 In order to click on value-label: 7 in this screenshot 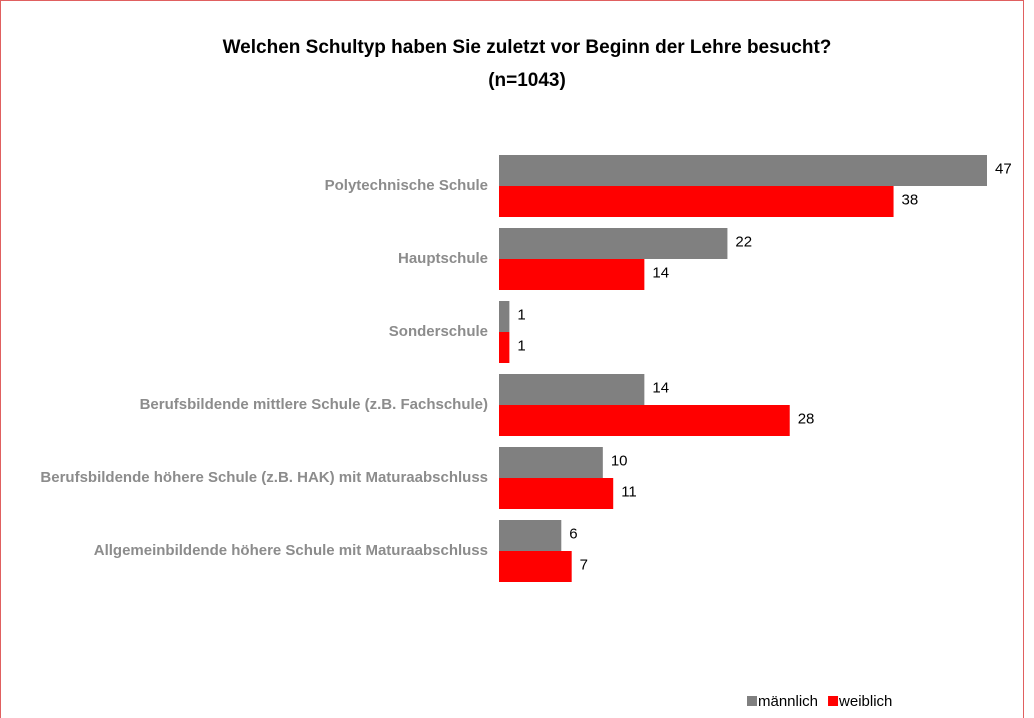, I will do `click(584, 564)`.